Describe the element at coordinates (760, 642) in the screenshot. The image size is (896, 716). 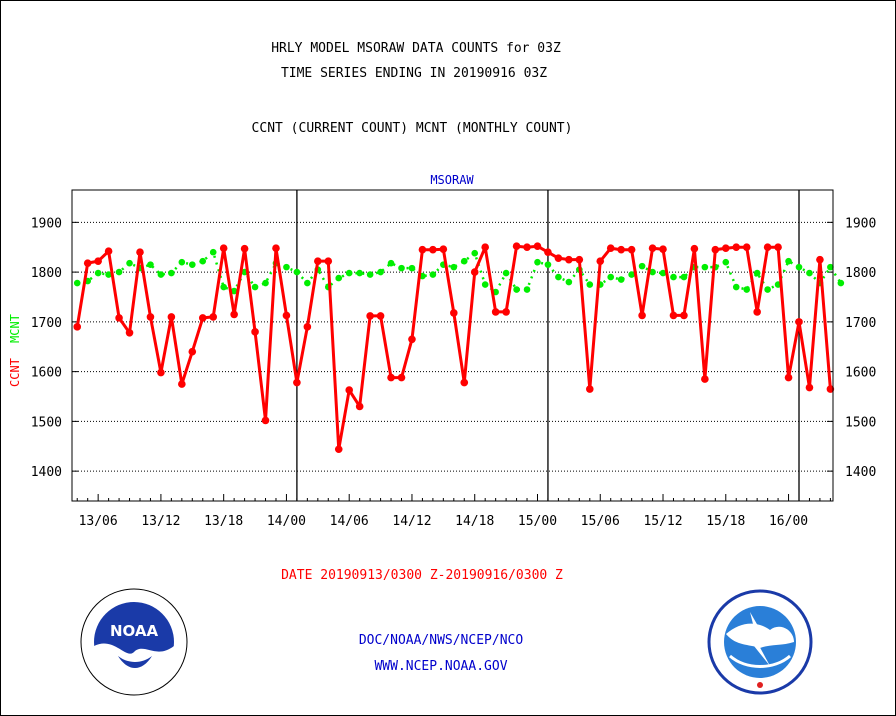
I see `nws-seal-icon` at that location.